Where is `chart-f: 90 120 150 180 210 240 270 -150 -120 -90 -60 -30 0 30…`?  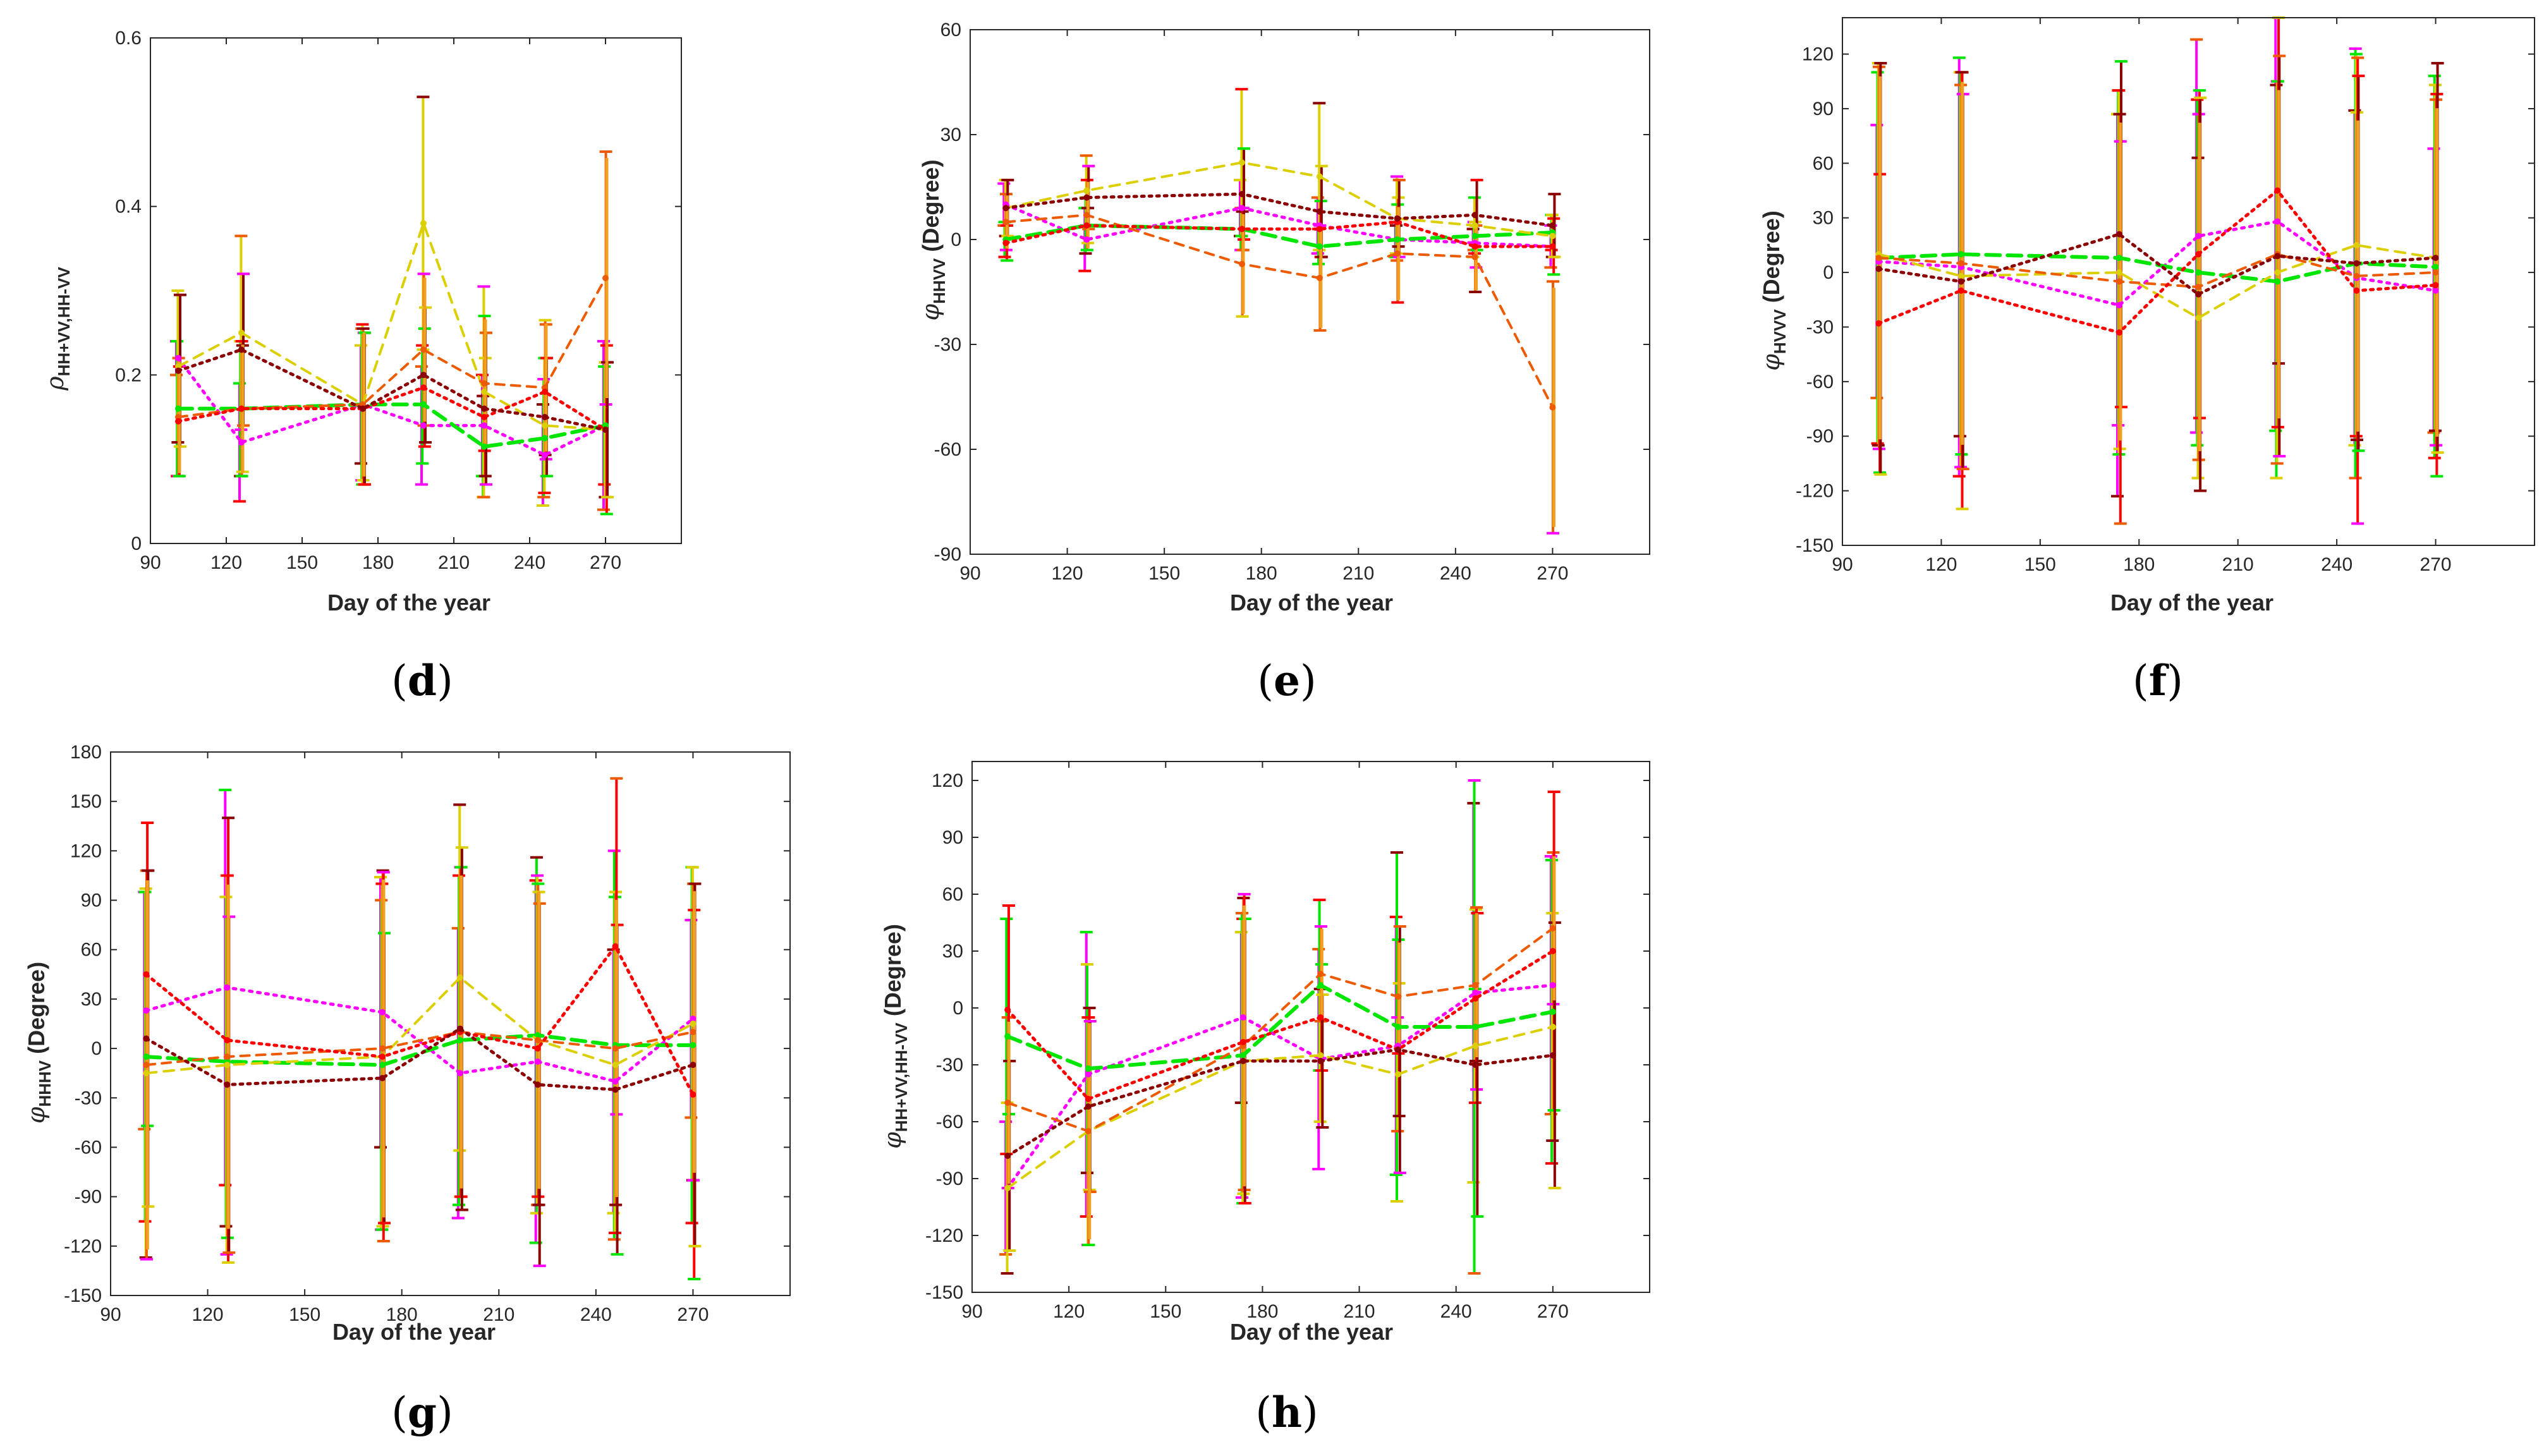
chart-f: 90 120 150 180 210 240 270 -150 -120 -90 -60 -30 0 30… is located at coordinates (2146, 360).